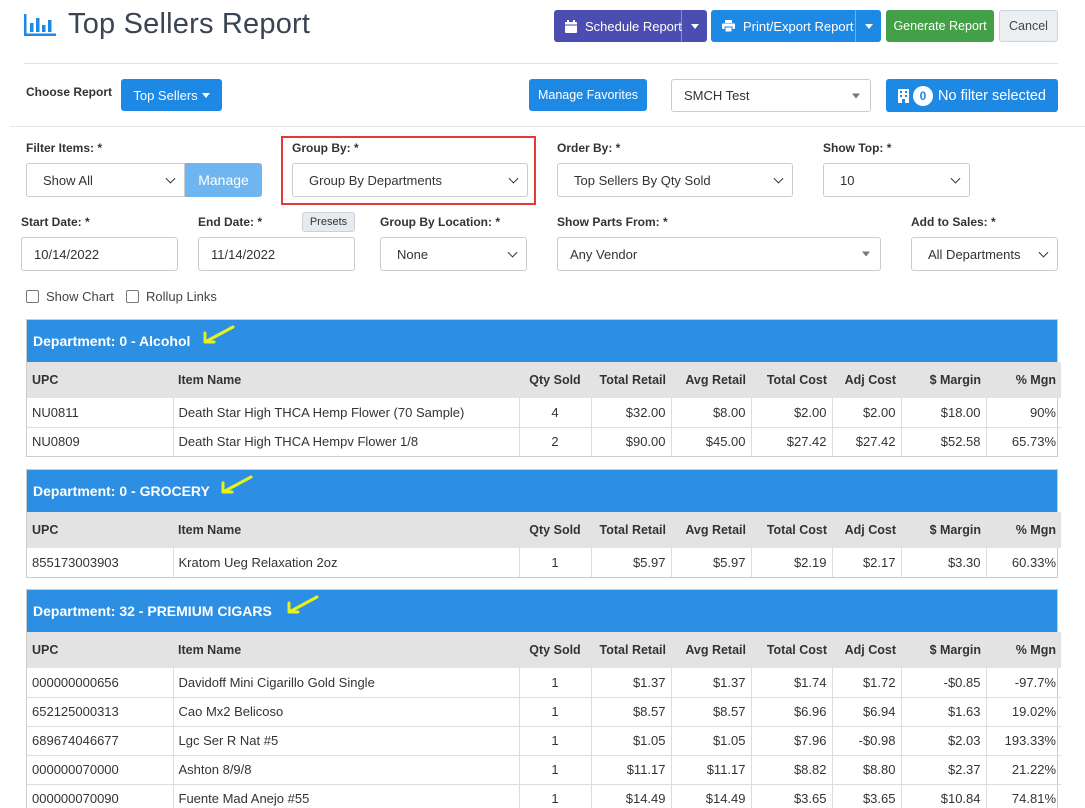 The height and width of the screenshot is (808, 1085). Describe the element at coordinates (413, 254) in the screenshot. I see `group-by-location-value: None` at that location.